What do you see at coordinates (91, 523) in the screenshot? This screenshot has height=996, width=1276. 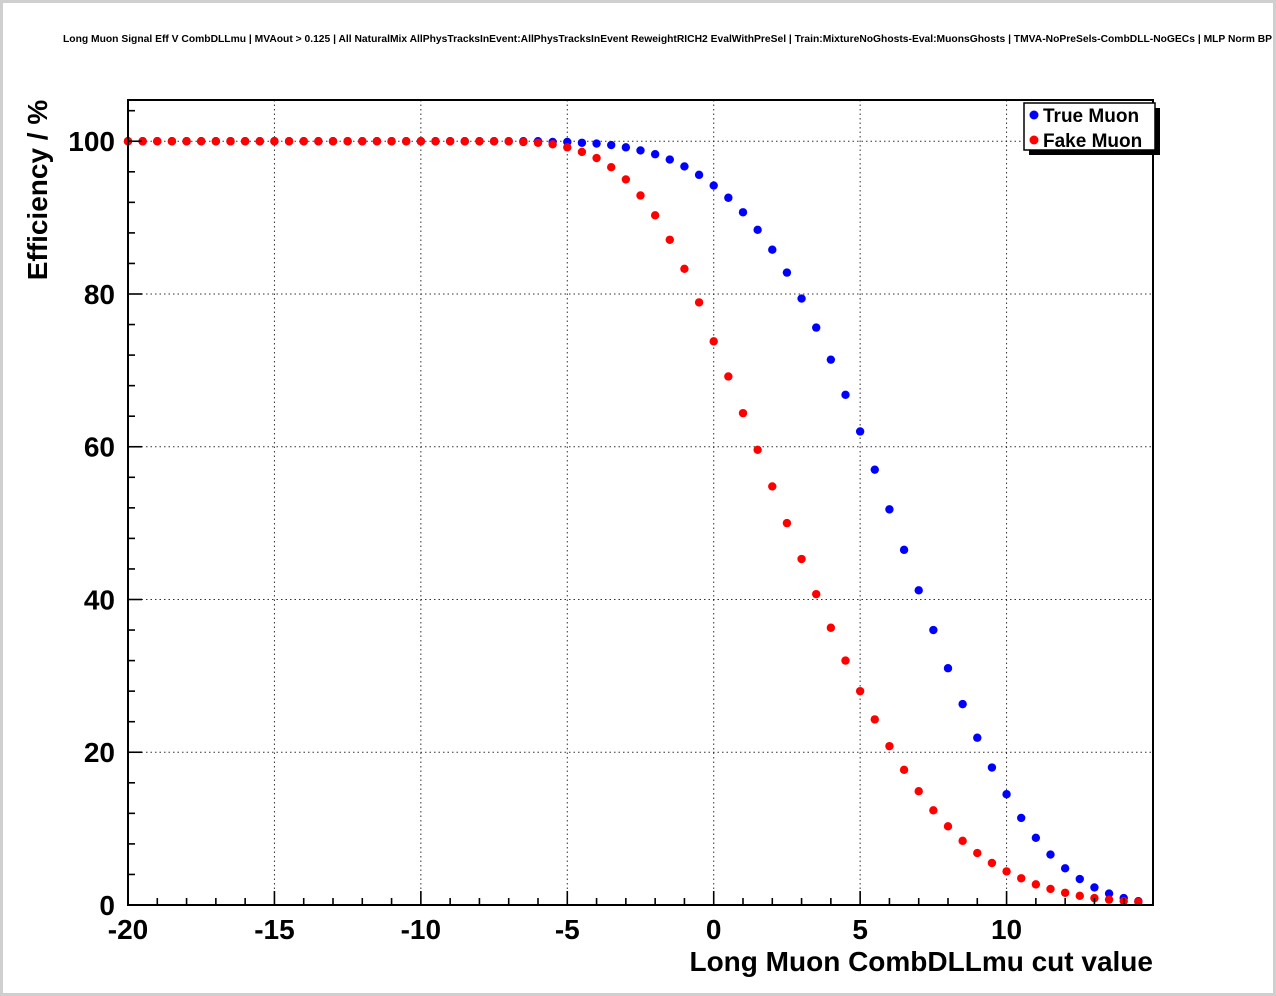 I see `y-tick-labels: 0 20 40 60 80 100` at bounding box center [91, 523].